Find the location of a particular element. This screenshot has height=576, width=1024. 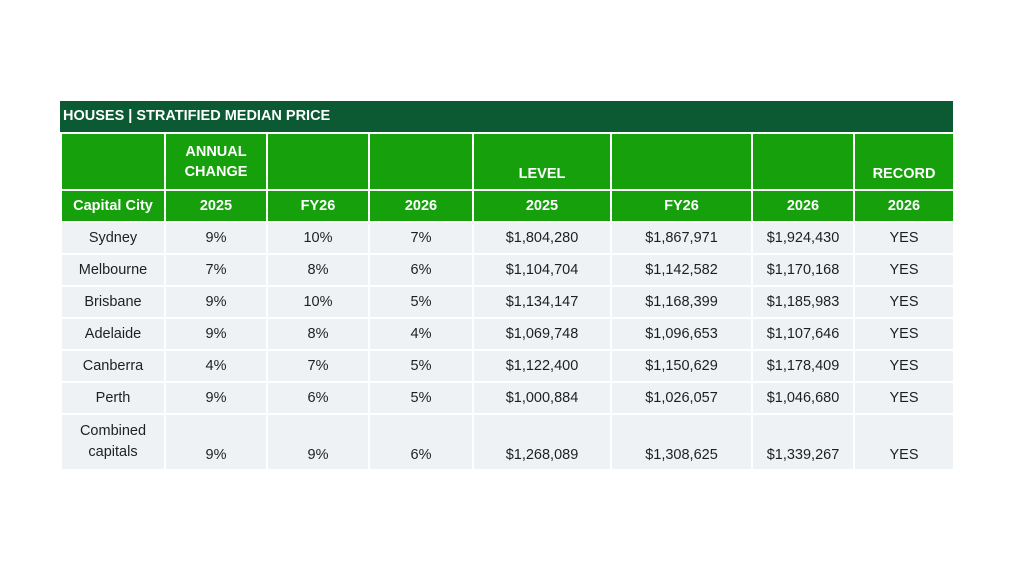

city-name-cell: Canberra is located at coordinates (113, 366).